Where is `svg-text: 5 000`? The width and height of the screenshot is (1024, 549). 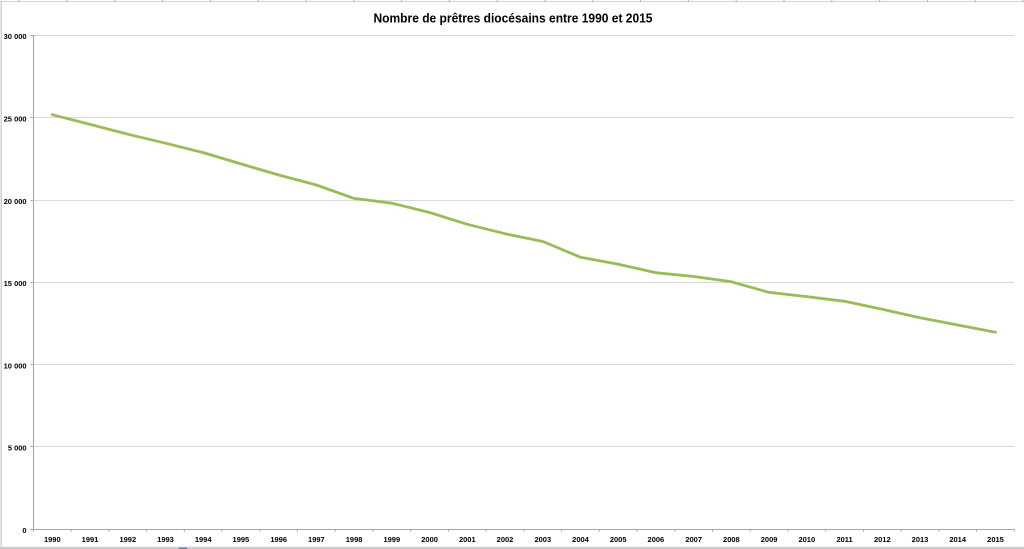 svg-text: 5 000 is located at coordinates (17, 448).